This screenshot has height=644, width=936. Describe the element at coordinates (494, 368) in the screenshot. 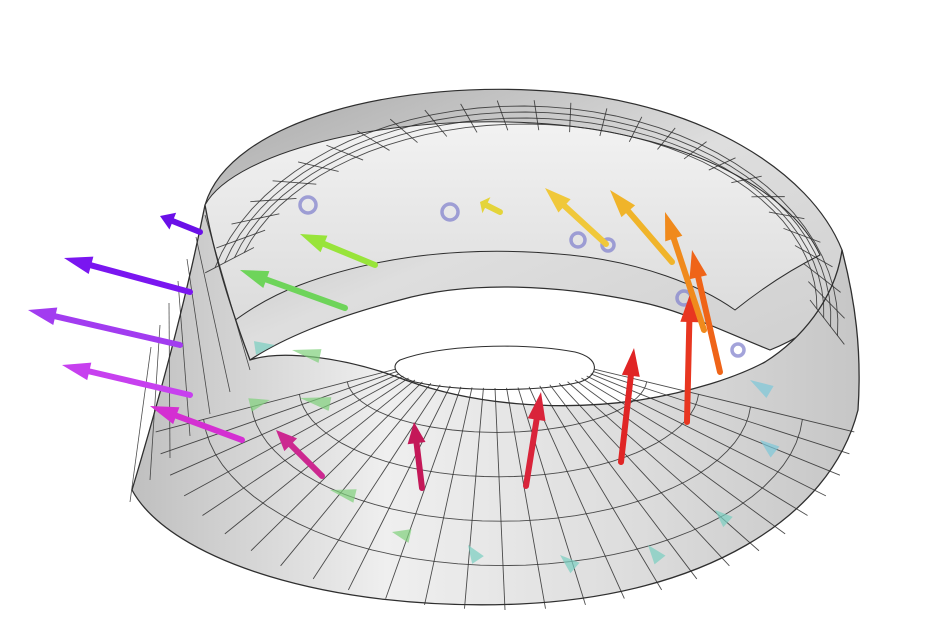

I see `surface-center-hole` at that location.